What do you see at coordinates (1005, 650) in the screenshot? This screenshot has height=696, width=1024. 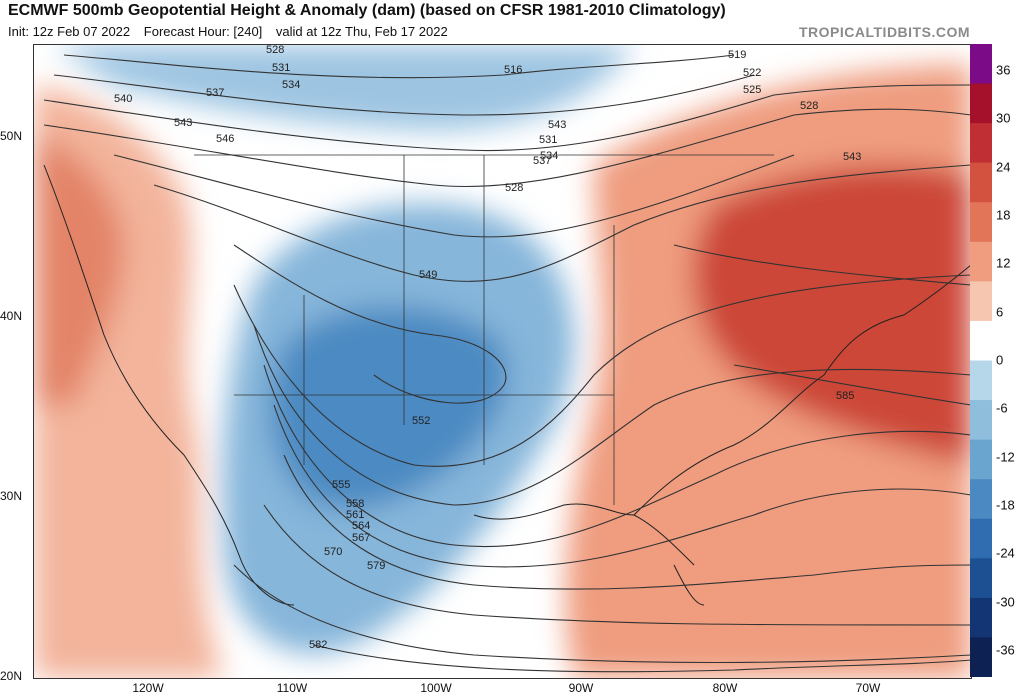 I see `colorbar-tick-label: -36` at bounding box center [1005, 650].